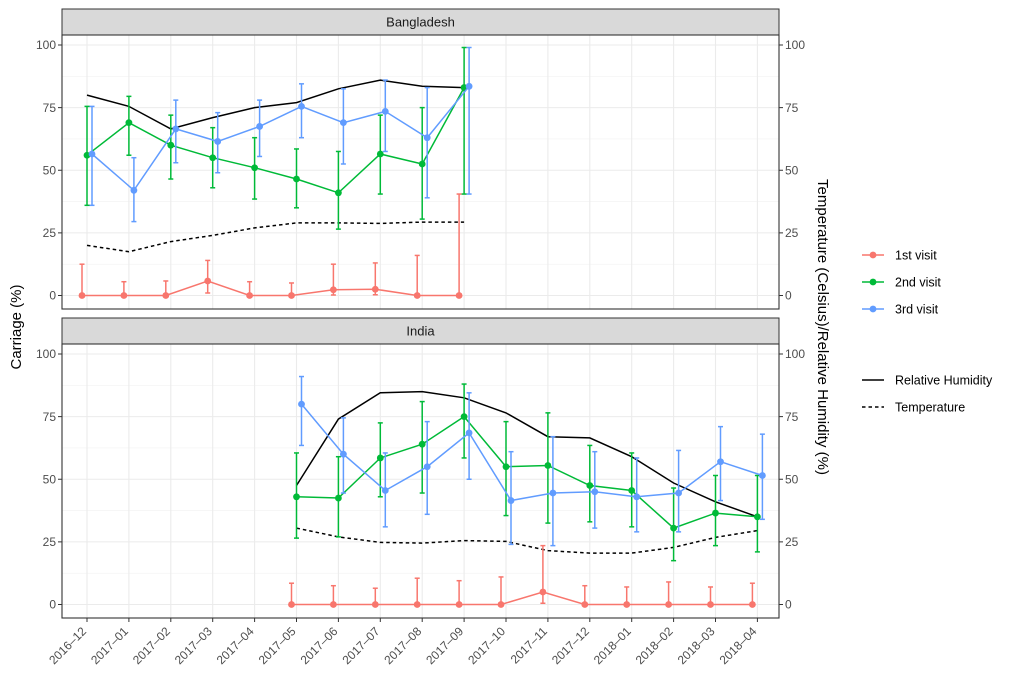  Describe the element at coordinates (899, 256) in the screenshot. I see `legend-item-1st-visit: 1st visit` at that location.